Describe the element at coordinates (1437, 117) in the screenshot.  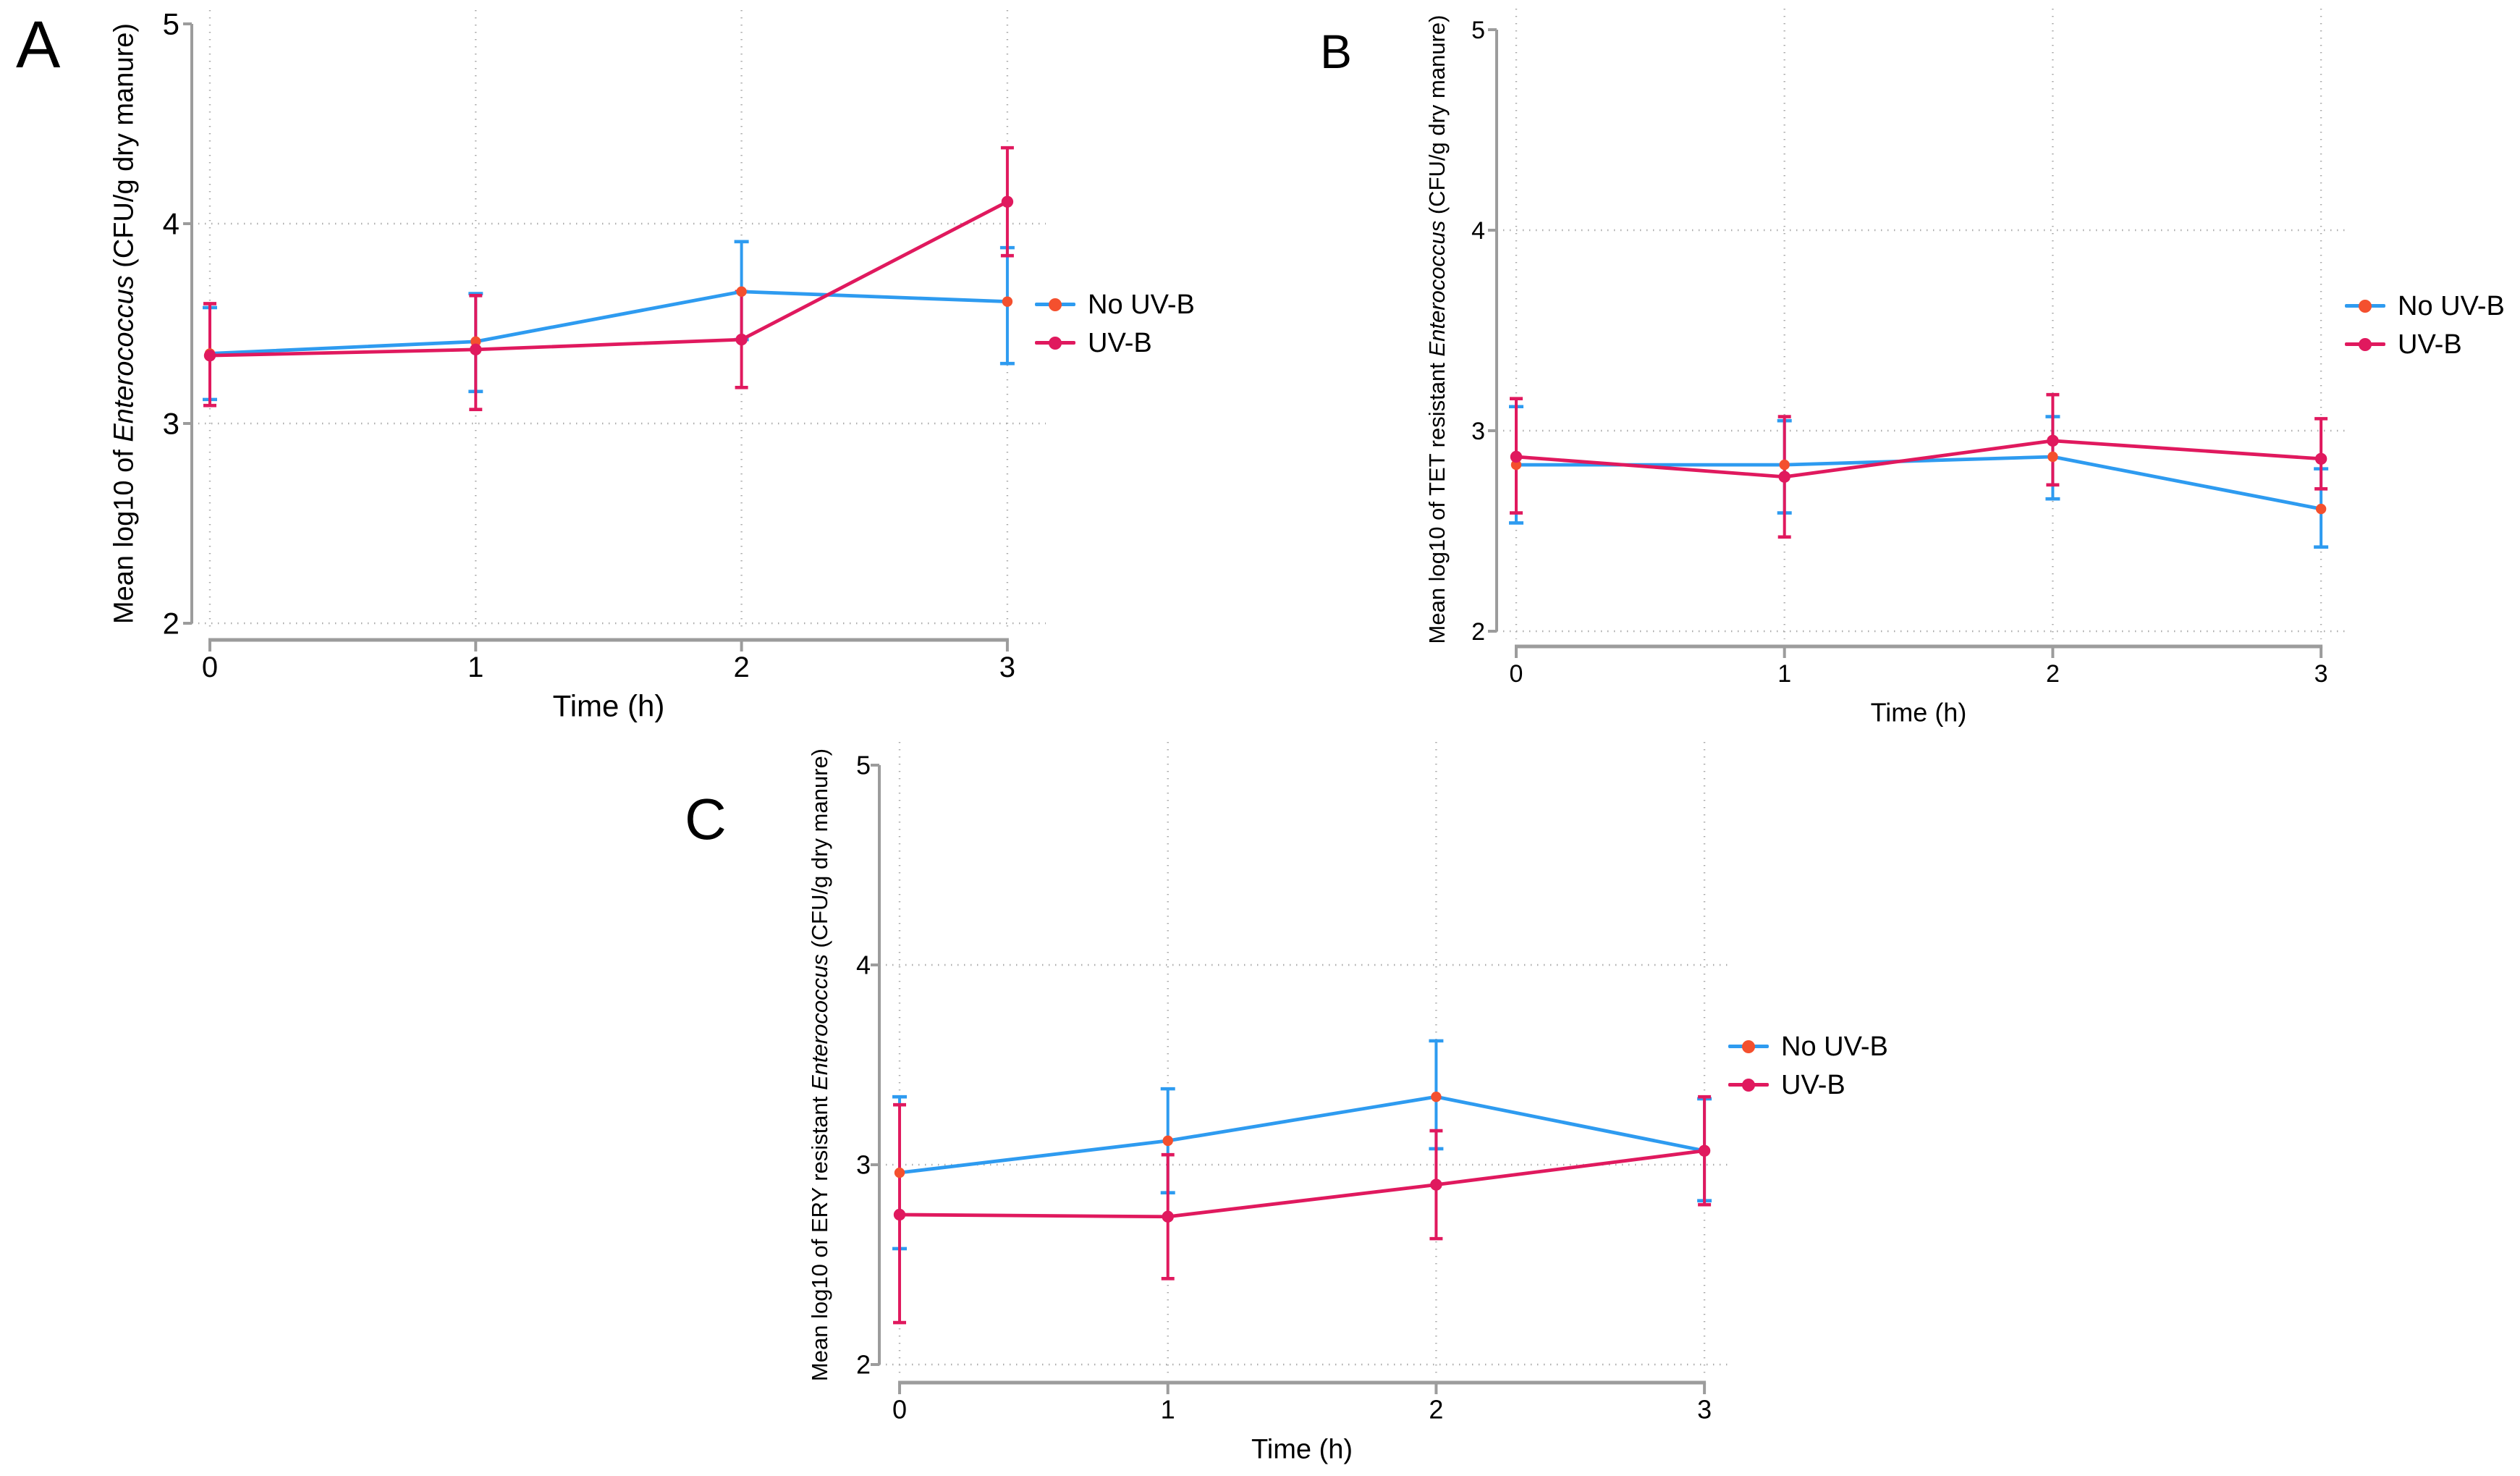
I see `ylabel-b-suffix: (CFU/g dry manure)` at that location.